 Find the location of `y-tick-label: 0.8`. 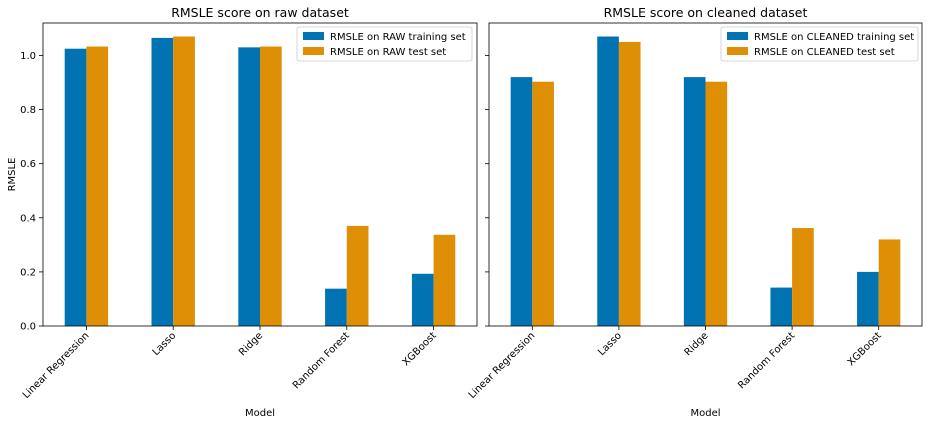

y-tick-label: 0.8 is located at coordinates (28, 110).